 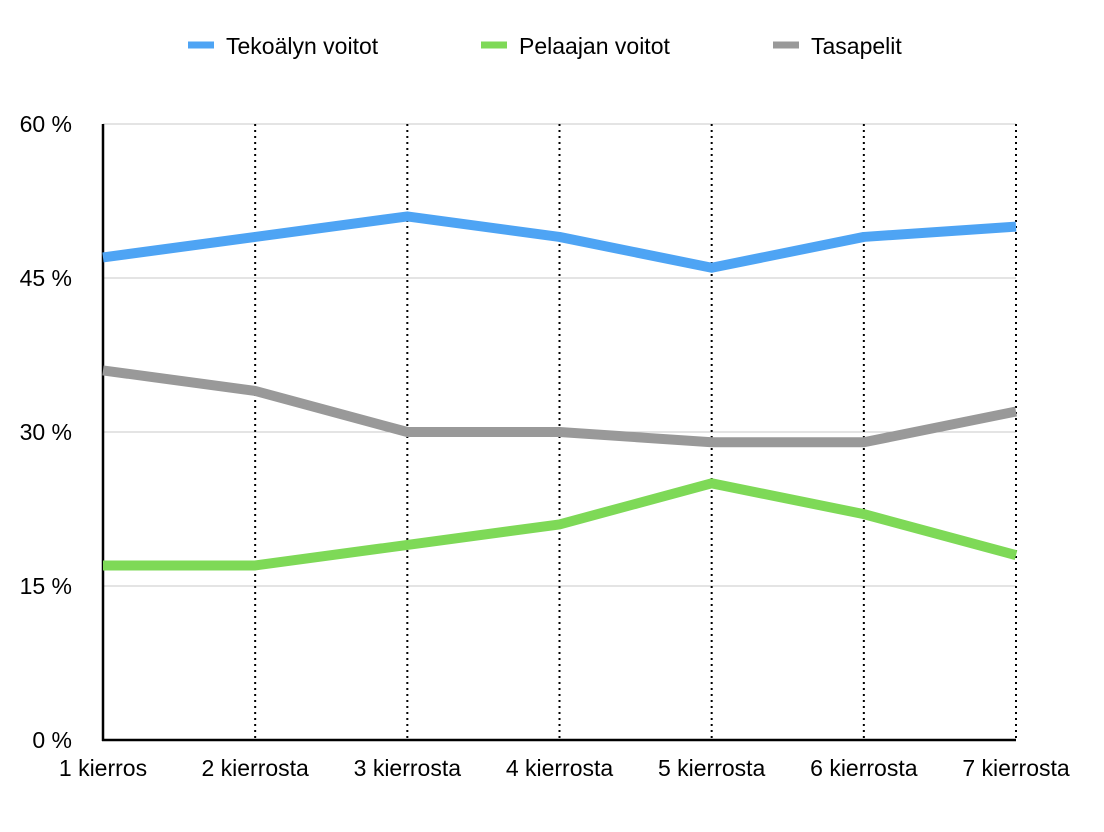 What do you see at coordinates (46, 586) in the screenshot?
I see `y-tick-label: 15 %` at bounding box center [46, 586].